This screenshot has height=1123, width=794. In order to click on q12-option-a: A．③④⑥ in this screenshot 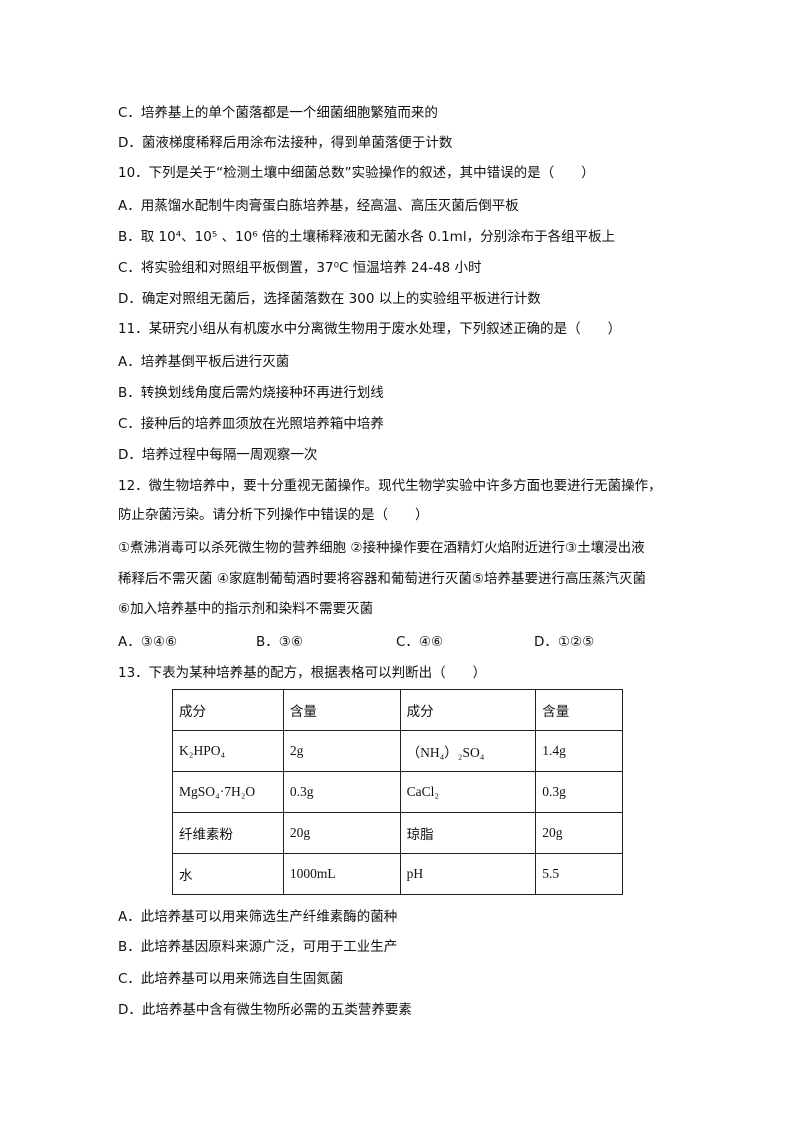, I will do `click(148, 642)`.